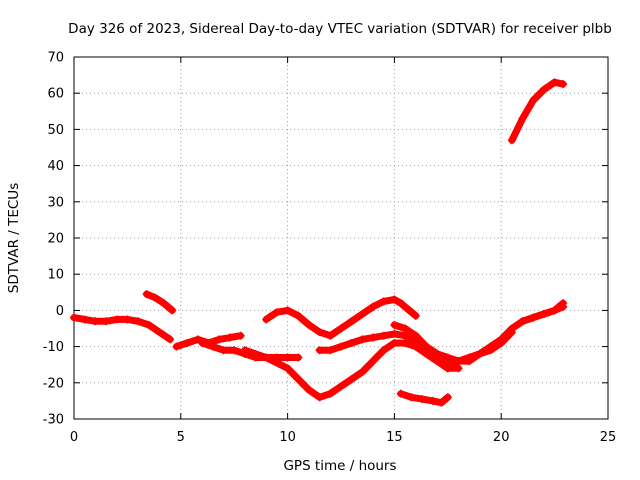 Image resolution: width=640 pixels, height=480 pixels. Describe the element at coordinates (60, 311) in the screenshot. I see `y-tick-label: 0` at that location.